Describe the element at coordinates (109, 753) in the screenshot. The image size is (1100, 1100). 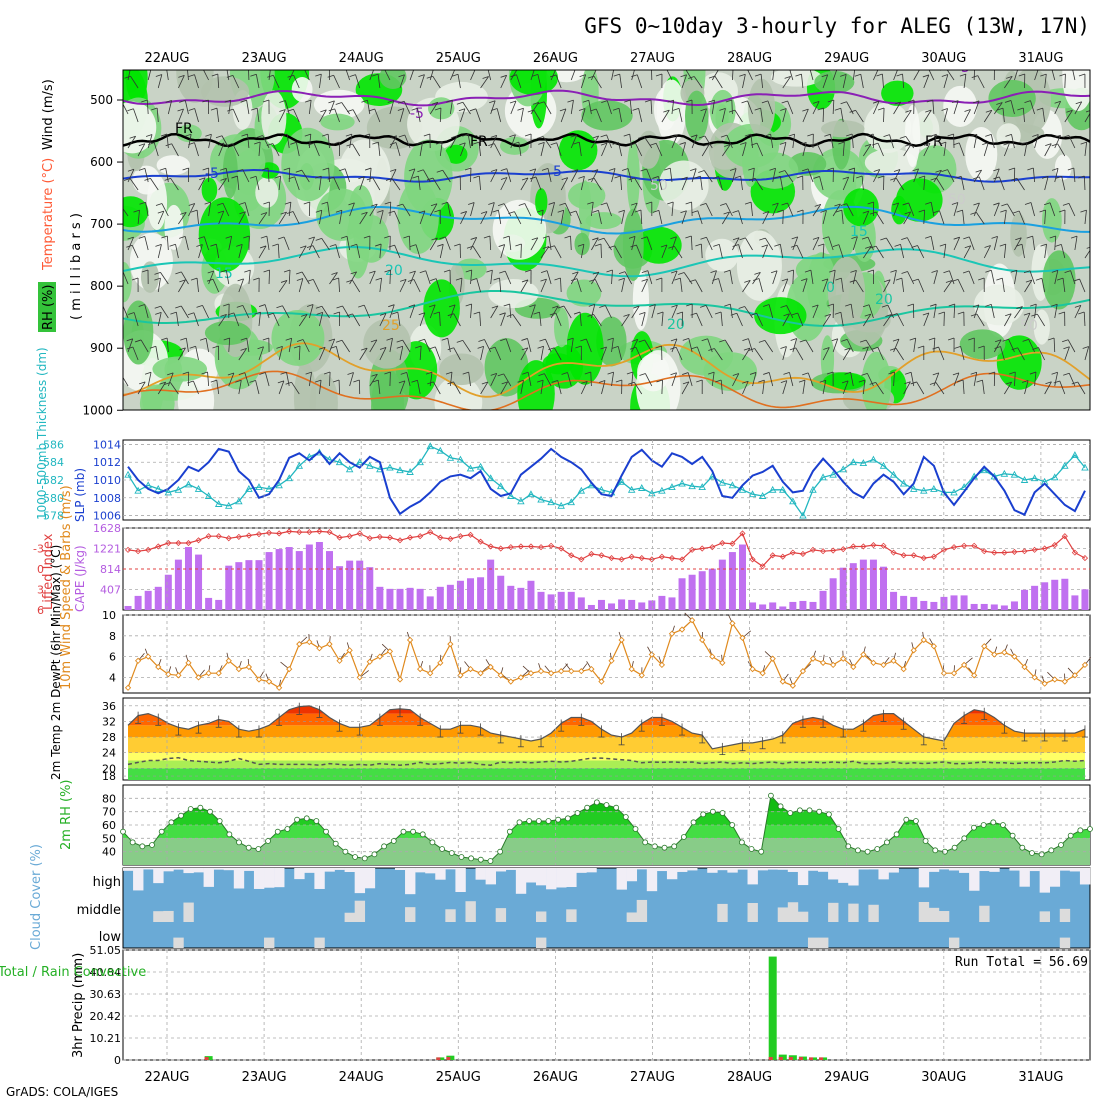
I see `temp-tick-label: 24` at that location.